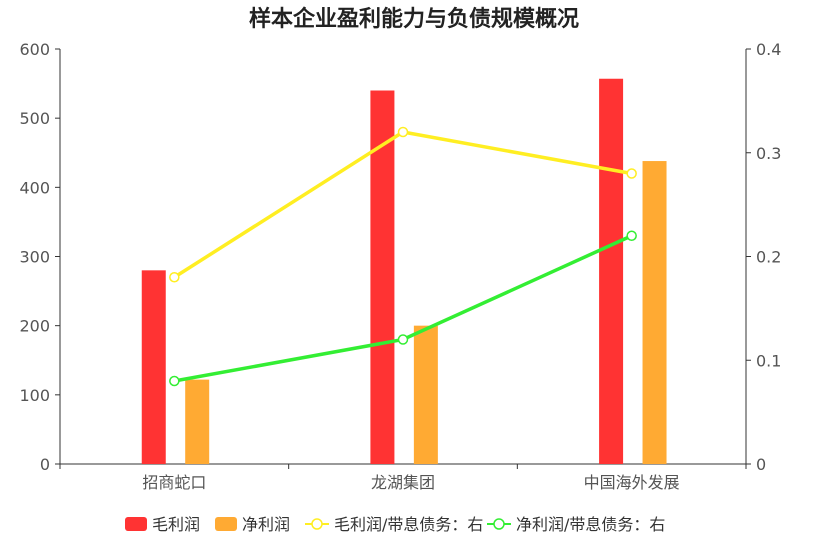 The height and width of the screenshot is (540, 829). What do you see at coordinates (34, 326) in the screenshot?
I see `left-tick-label: 200` at bounding box center [34, 326].